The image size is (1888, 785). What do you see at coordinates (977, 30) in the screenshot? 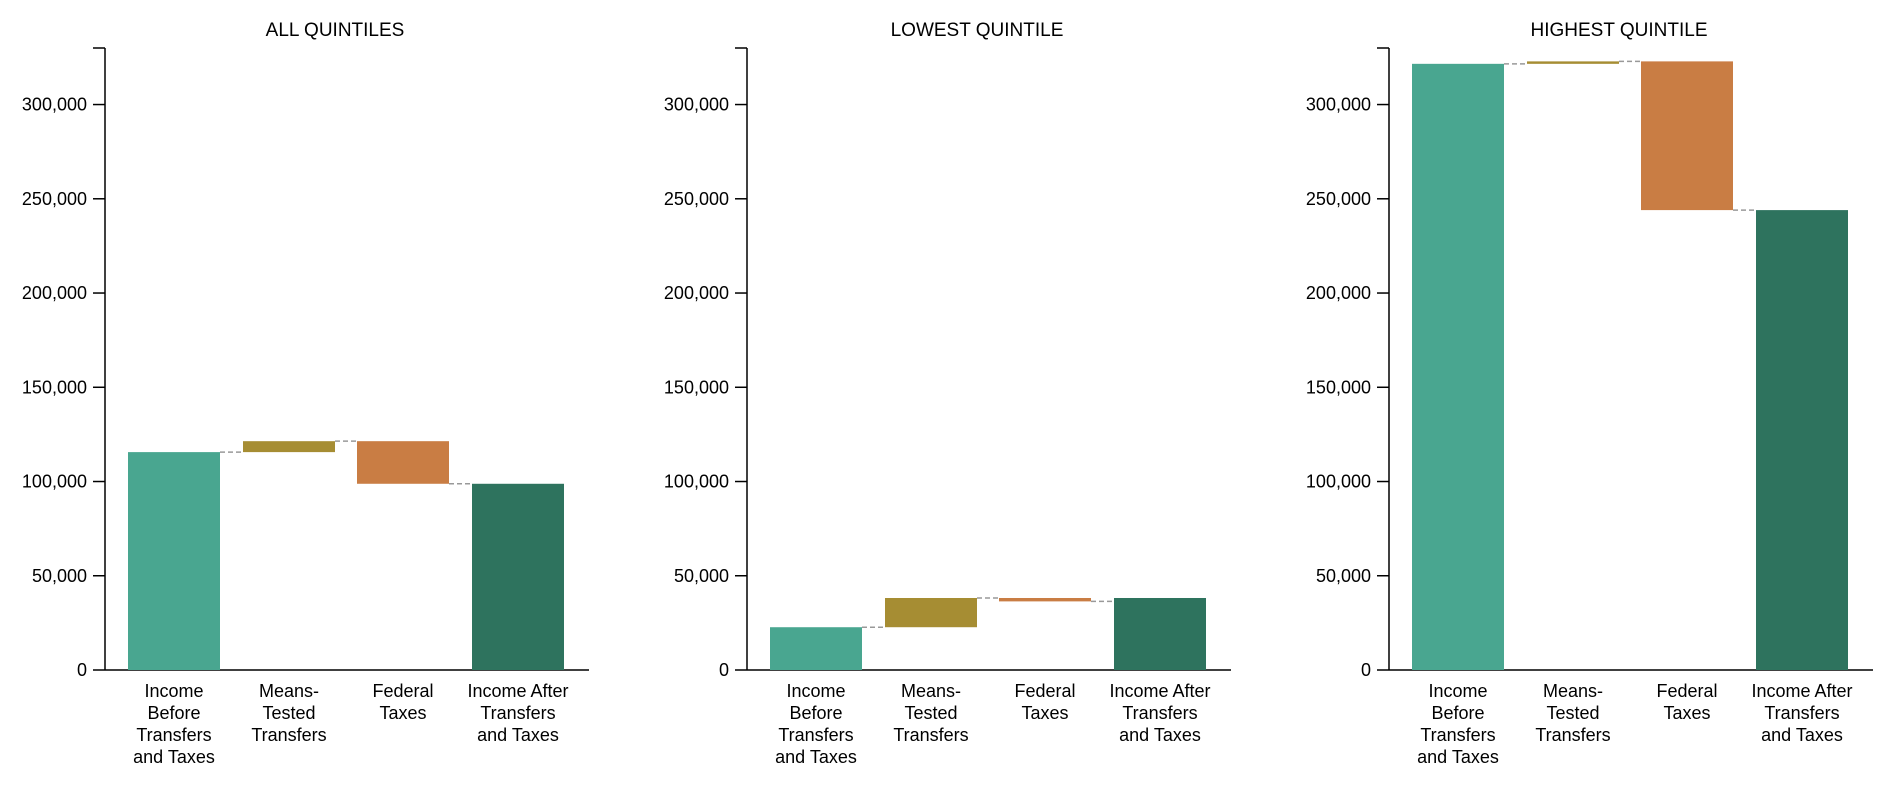
I see `chart-title: LOWEST QUINTILE` at bounding box center [977, 30].